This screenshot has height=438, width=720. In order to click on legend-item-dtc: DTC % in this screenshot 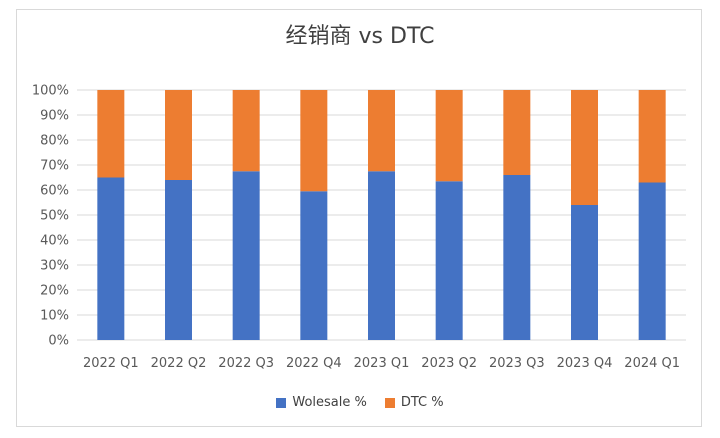, I will do `click(414, 402)`.